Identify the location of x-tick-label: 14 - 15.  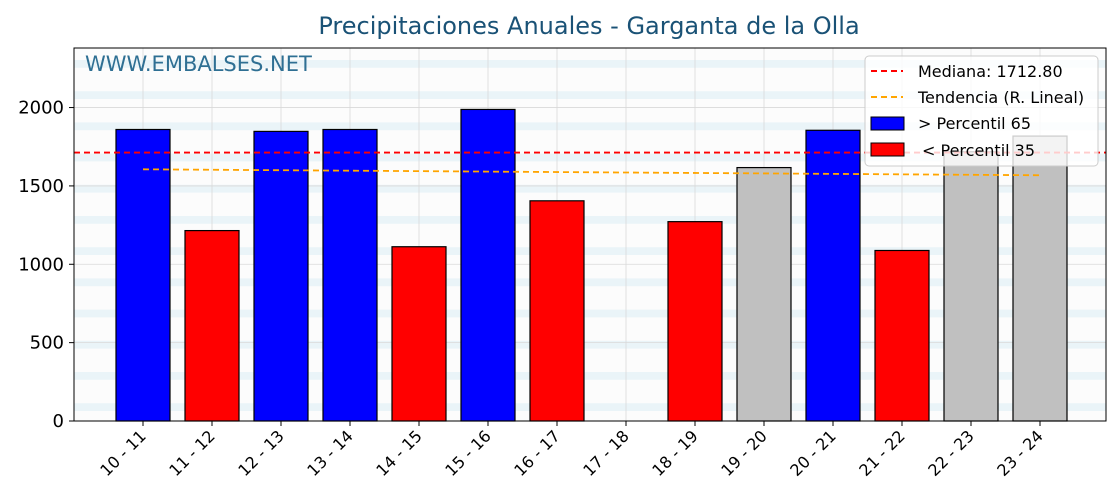
(399, 453).